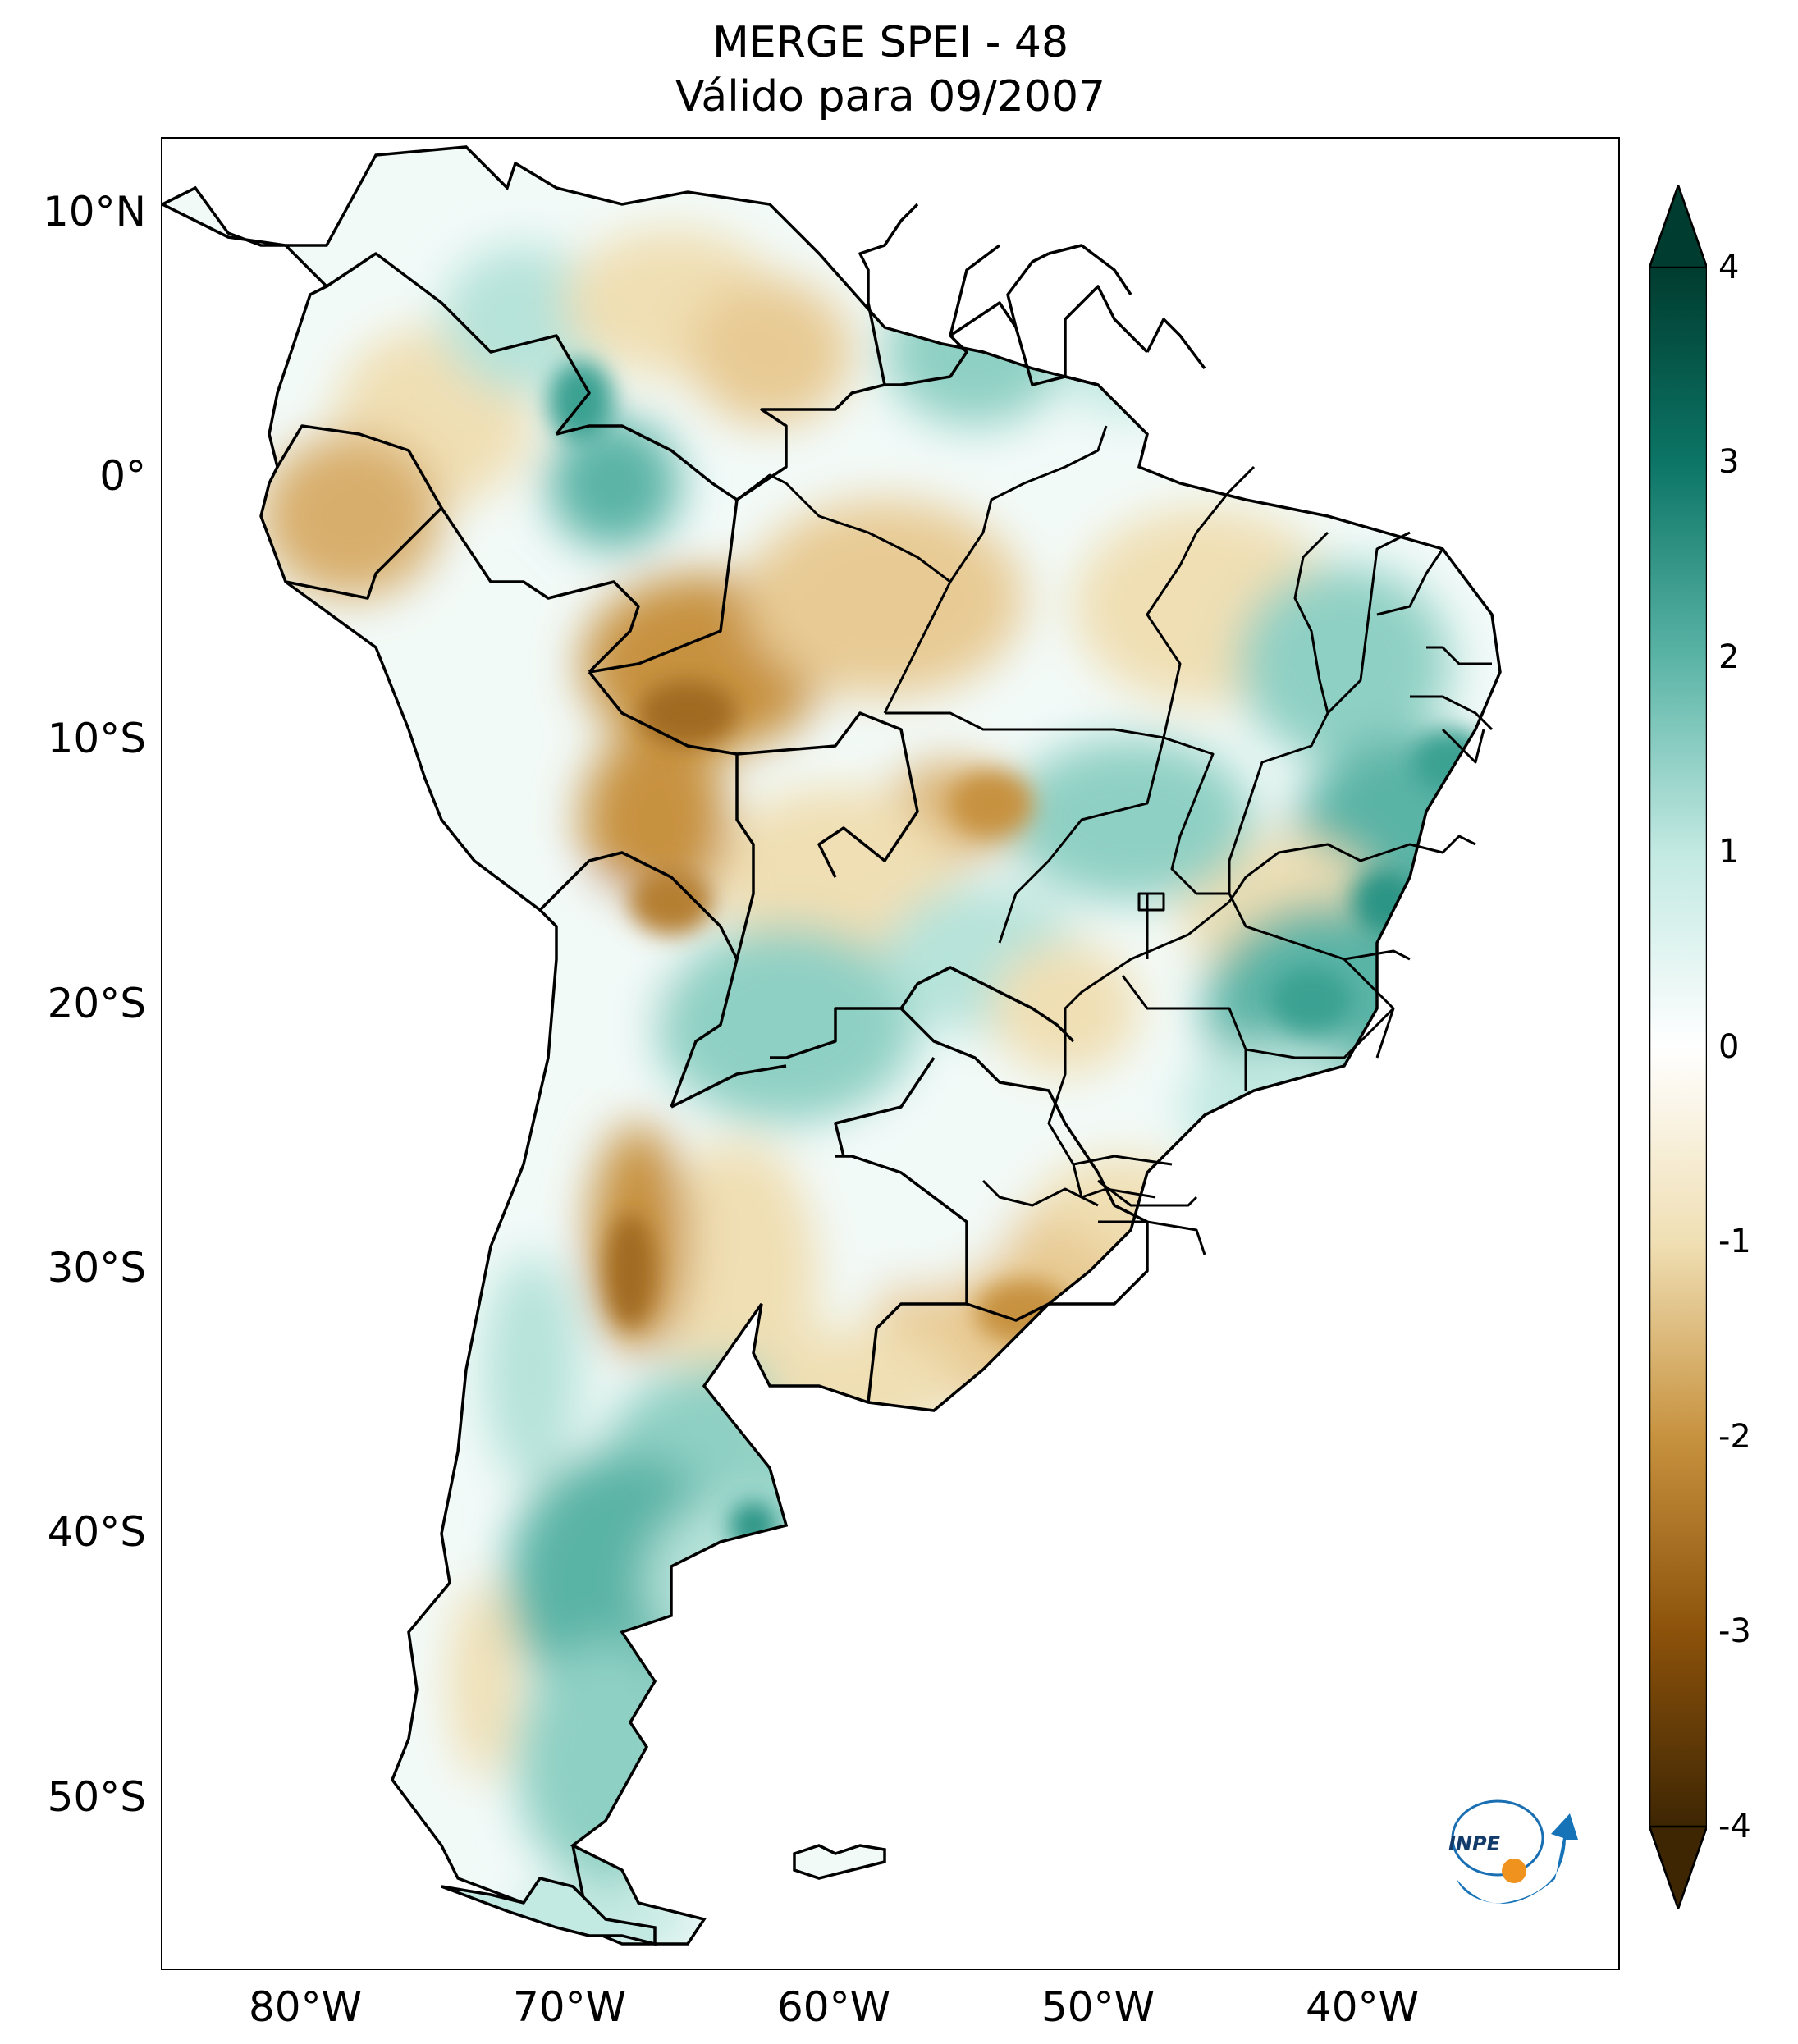  What do you see at coordinates (1729, 462) in the screenshot?
I see `colorbar-tick-3: 3` at bounding box center [1729, 462].